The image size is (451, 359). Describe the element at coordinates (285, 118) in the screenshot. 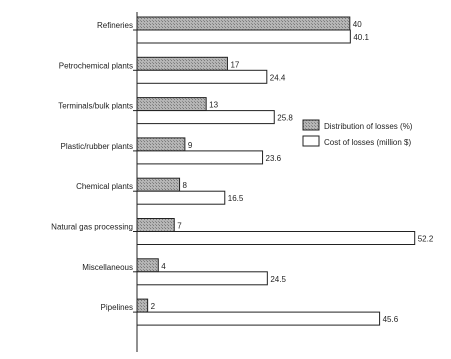

I see `data-label: 25.8` at that location.